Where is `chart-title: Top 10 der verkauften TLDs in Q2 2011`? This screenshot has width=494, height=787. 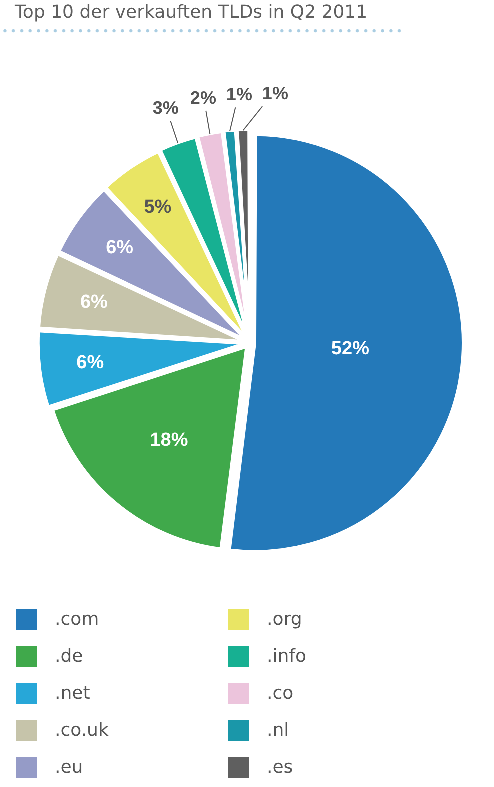
chart-title: Top 10 der verkauften TLDs in Q2 2011 is located at coordinates (191, 13).